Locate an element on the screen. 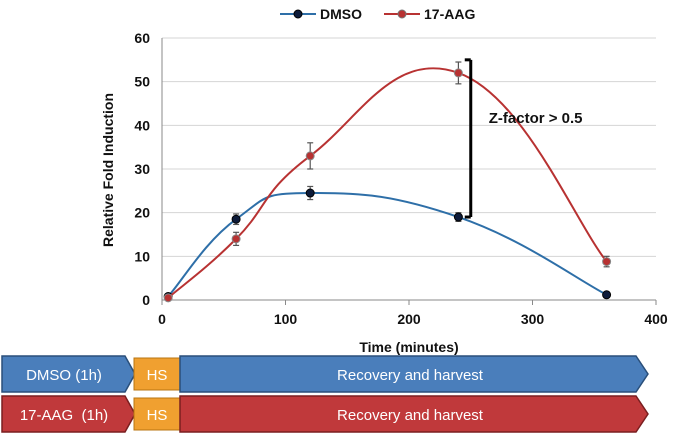 The width and height of the screenshot is (677, 433). legend-label-17aag: 17-AAG is located at coordinates (449, 14).